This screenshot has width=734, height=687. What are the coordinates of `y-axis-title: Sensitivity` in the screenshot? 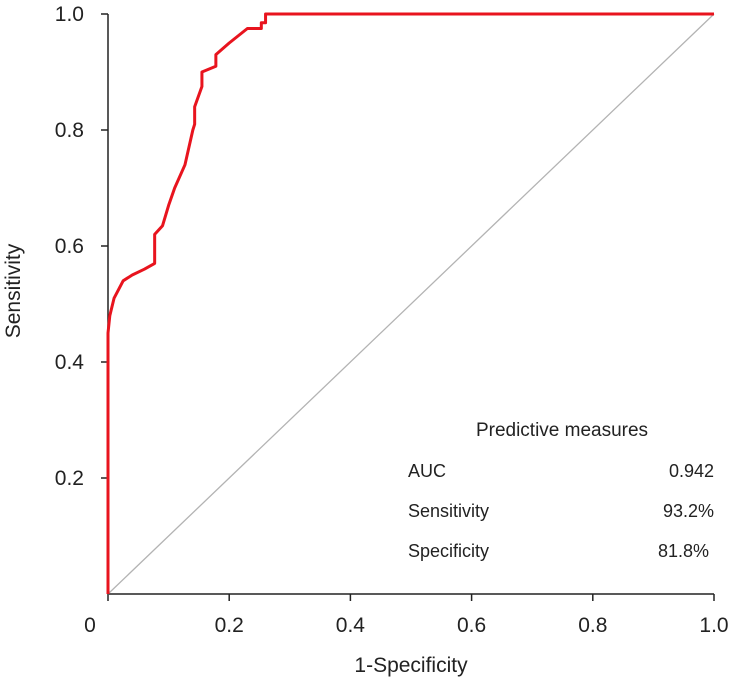 It's located at (13, 290).